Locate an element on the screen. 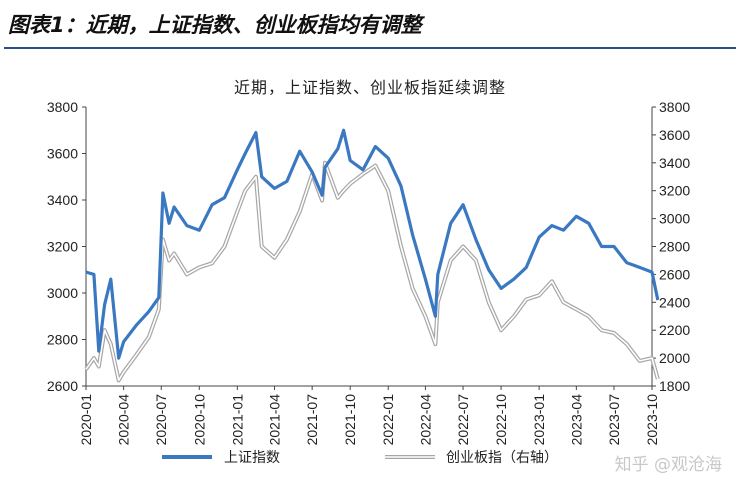  x-axis-tick-label: 2022-10 is located at coordinates (501, 420).